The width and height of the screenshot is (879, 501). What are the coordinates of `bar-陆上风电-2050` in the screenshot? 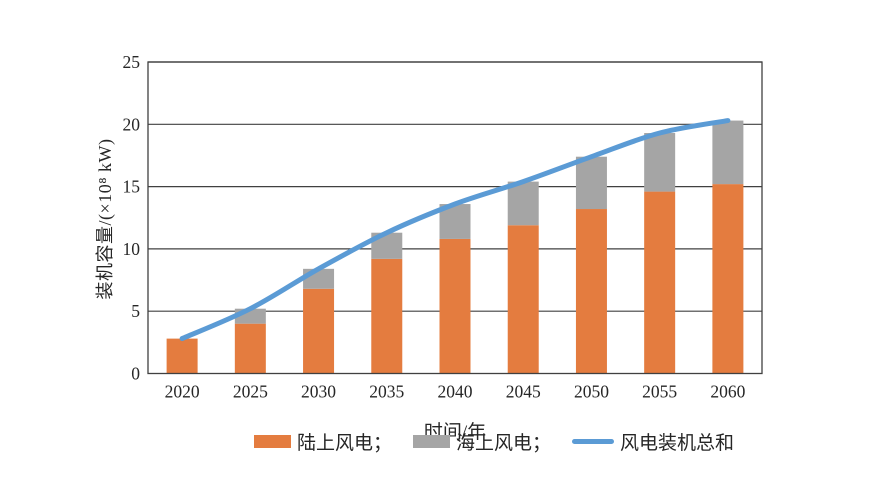 It's located at (591, 291).